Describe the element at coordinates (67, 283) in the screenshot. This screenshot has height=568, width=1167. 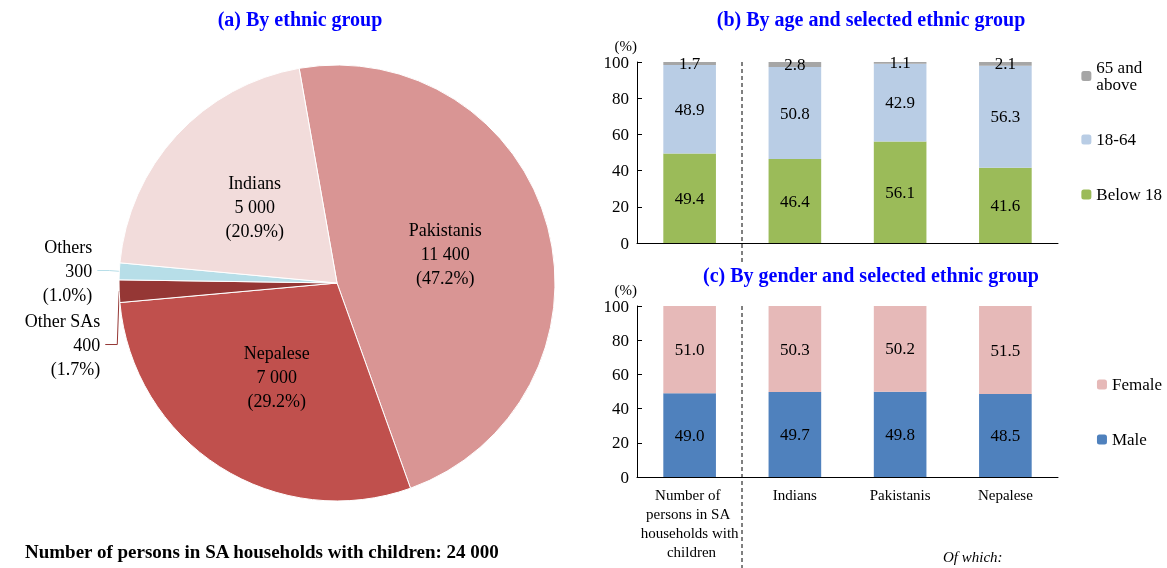
I see `data-label: 300 (1.0%)` at that location.